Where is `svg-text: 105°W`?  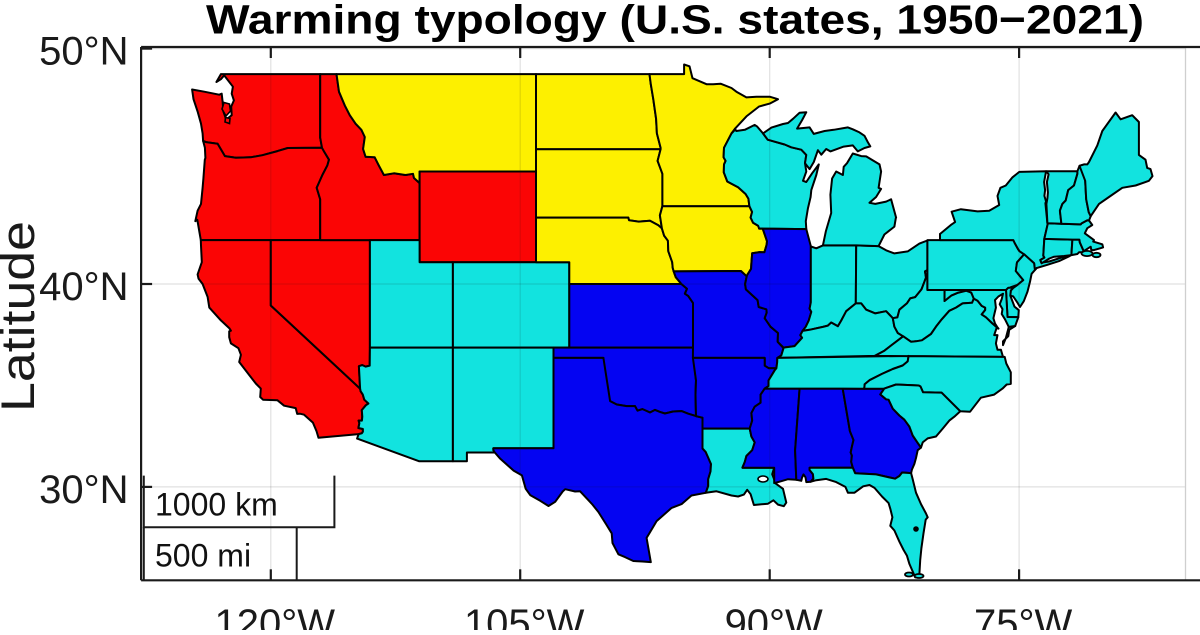 svg-text: 105°W is located at coordinates (524, 616).